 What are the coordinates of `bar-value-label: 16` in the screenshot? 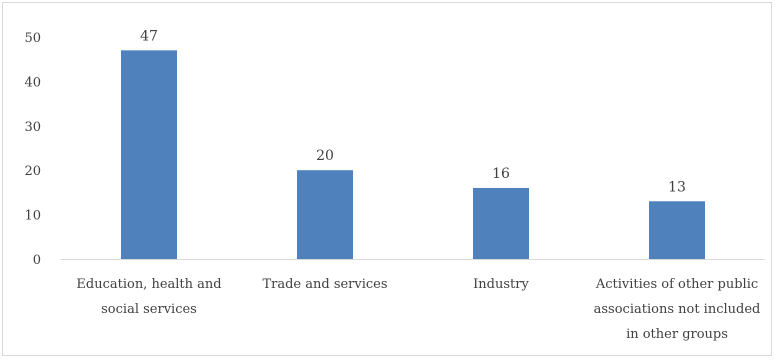 It's located at (501, 174).